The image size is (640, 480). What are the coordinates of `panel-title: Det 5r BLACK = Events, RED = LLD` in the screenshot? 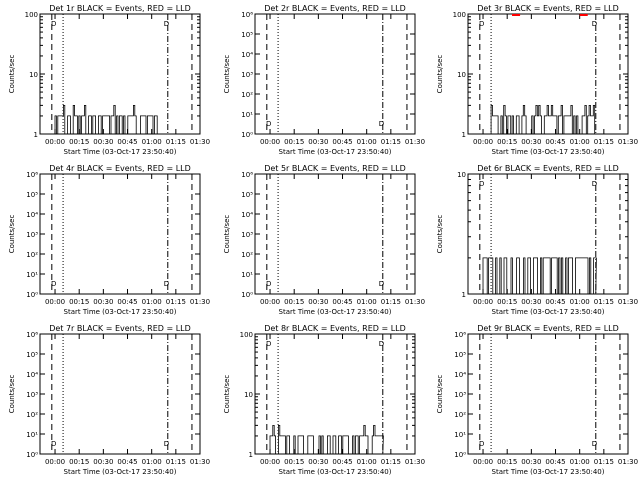 It's located at (335, 168).